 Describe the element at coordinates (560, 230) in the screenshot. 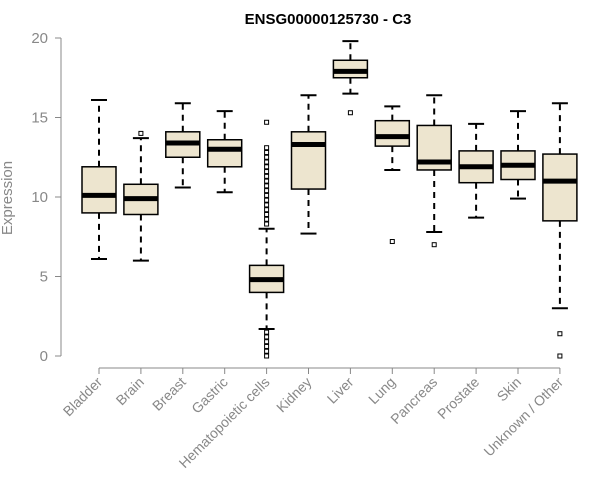

I see `box-unknown-other` at that location.